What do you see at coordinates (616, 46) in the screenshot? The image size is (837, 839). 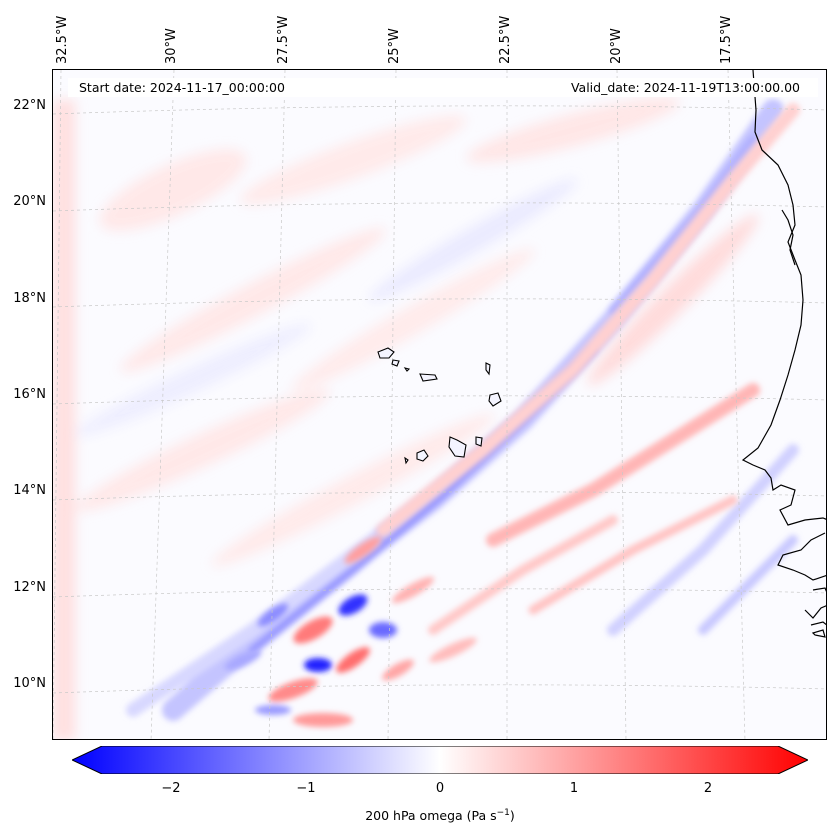 I see `lon-label-20w: 20°W` at bounding box center [616, 46].